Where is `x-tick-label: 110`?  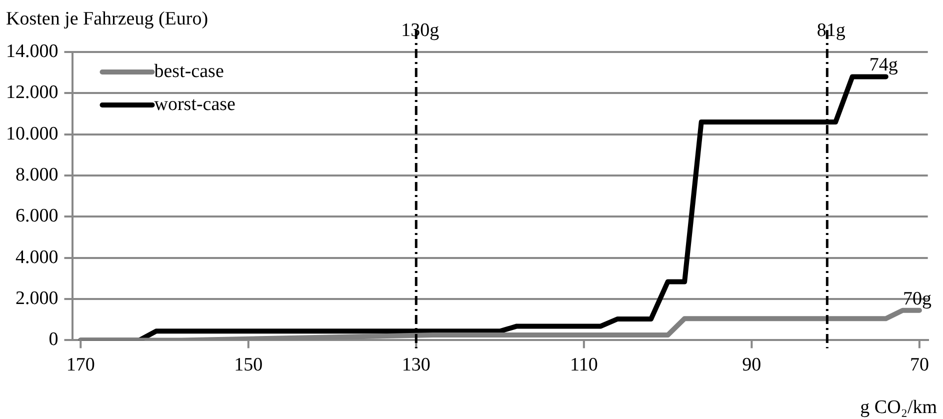
x-tick-label: 110 is located at coordinates (584, 365).